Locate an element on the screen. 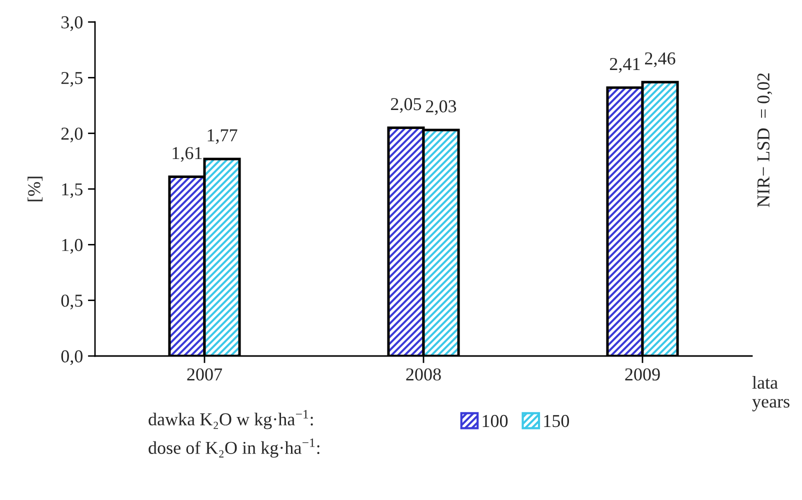 This screenshot has width=802, height=500. y-tick-label: 1,0 is located at coordinates (72, 246).